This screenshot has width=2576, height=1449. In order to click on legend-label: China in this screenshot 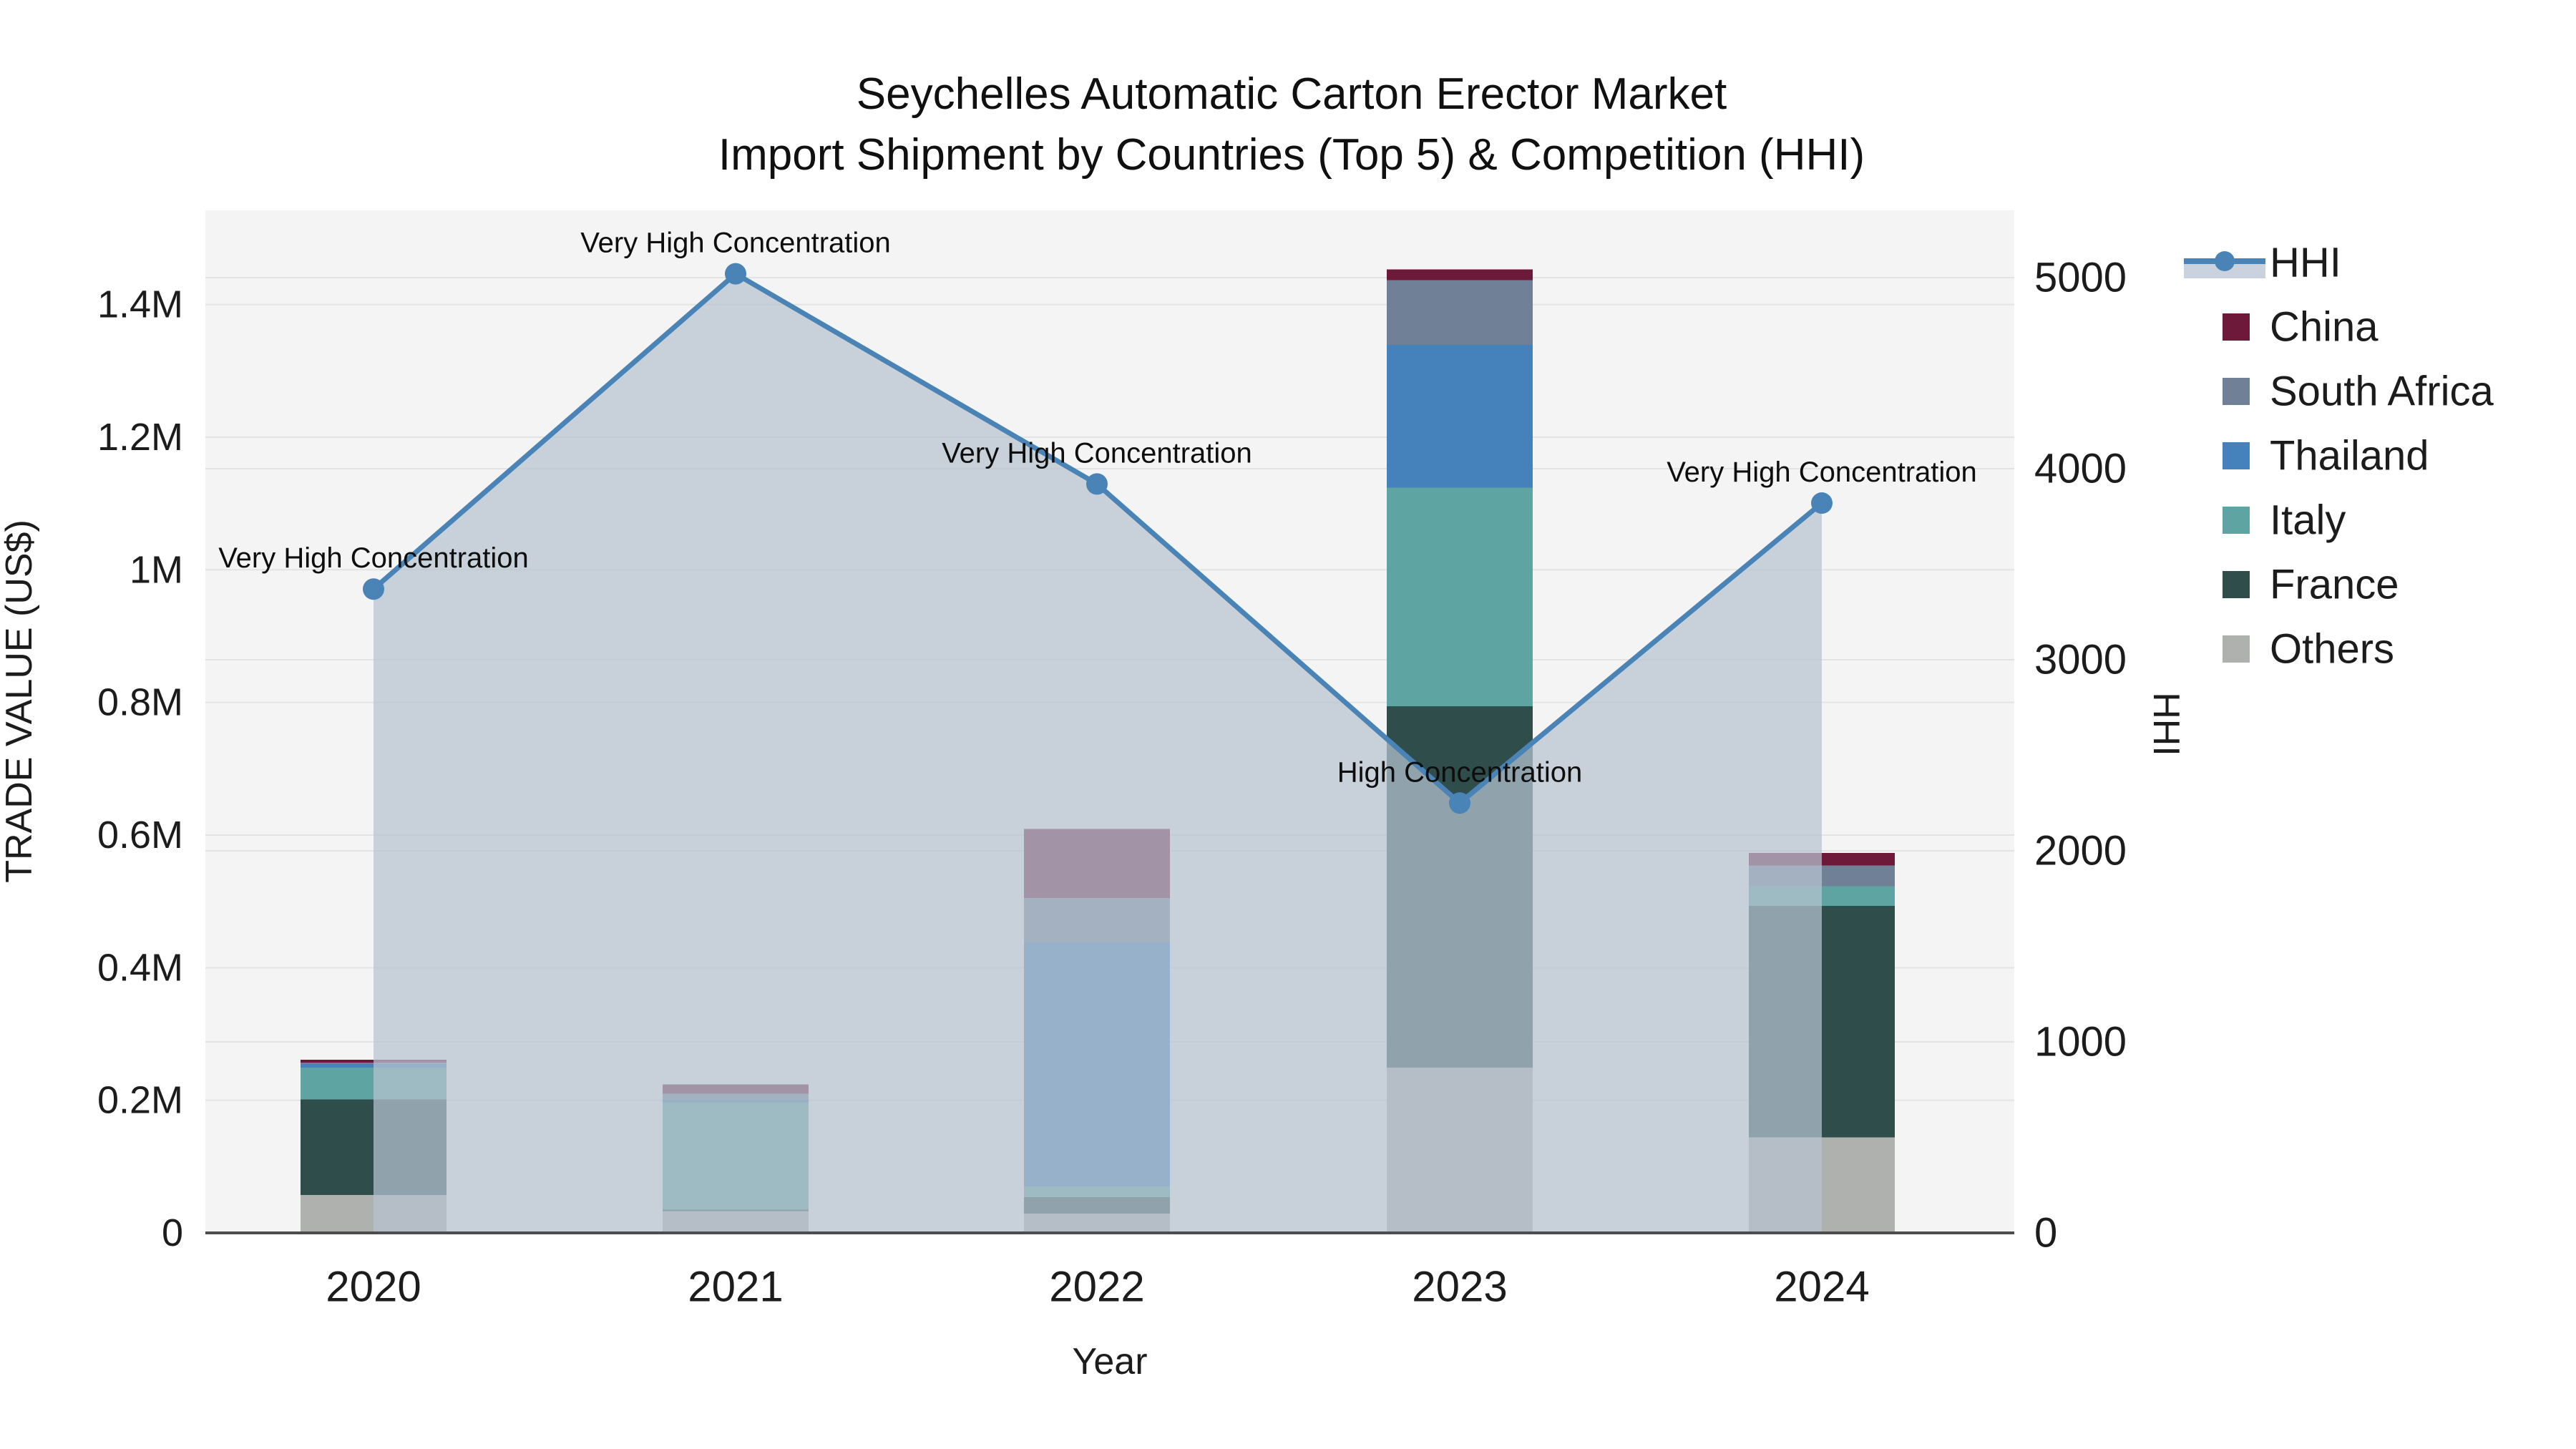, I will do `click(2324, 327)`.